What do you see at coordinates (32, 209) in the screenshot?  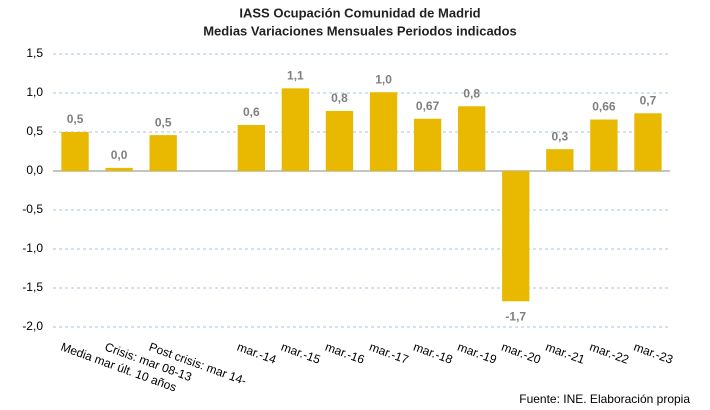 I see `y-tick-label: -0,5` at bounding box center [32, 209].